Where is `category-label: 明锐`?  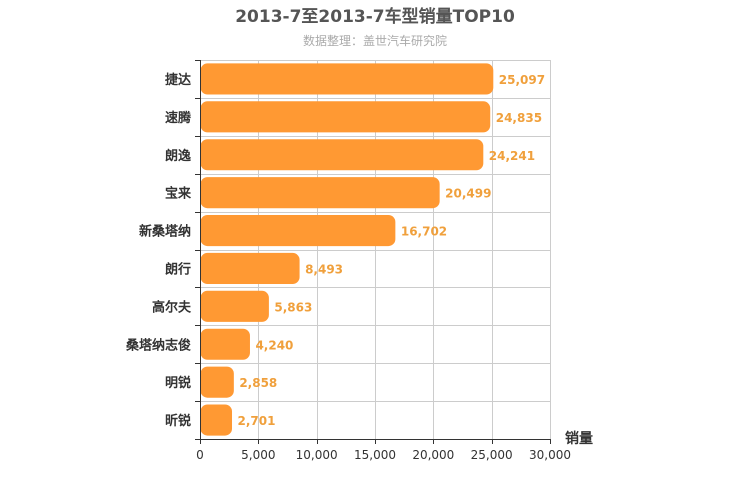 category-label: 明锐 is located at coordinates (178, 383).